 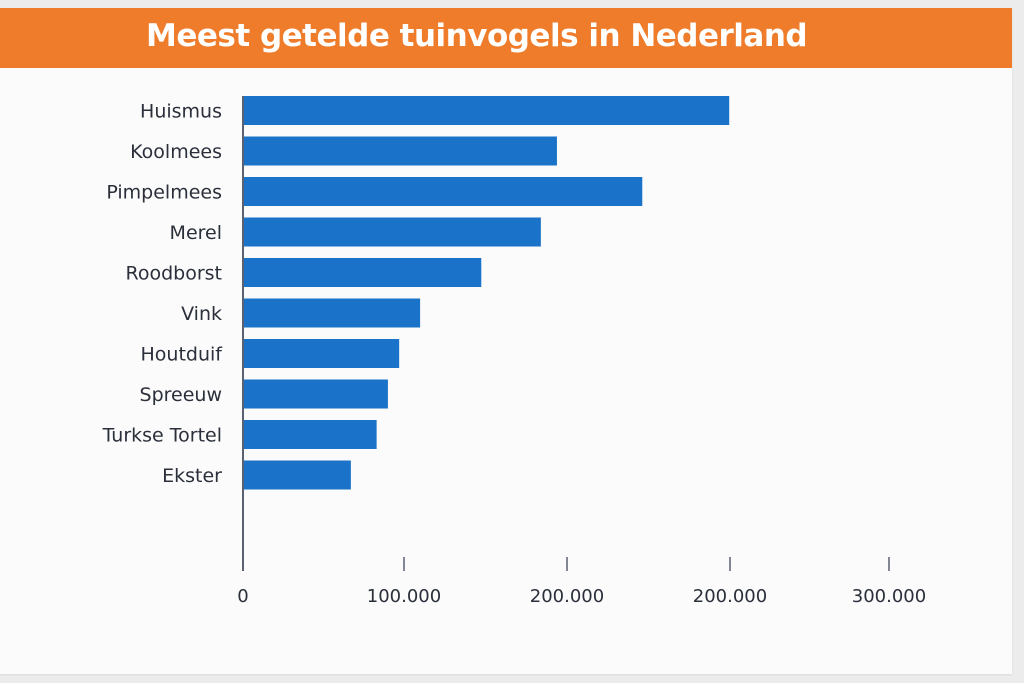 I want to click on x-tick-label: 300.000, so click(x=889, y=596).